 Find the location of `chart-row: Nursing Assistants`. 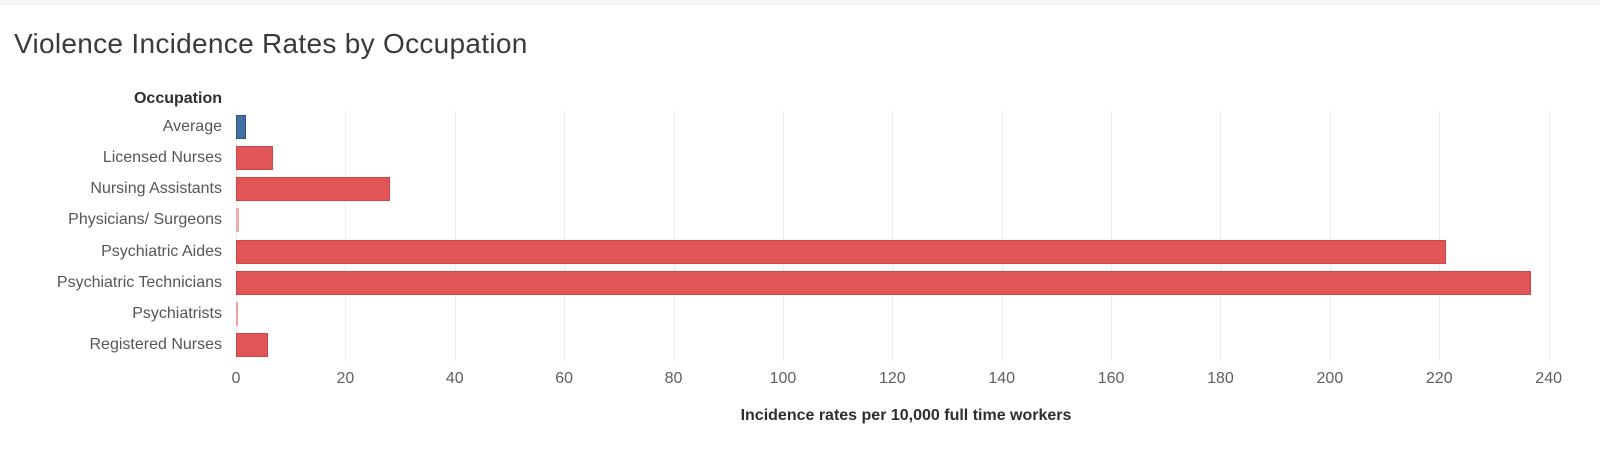

chart-row: Nursing Assistants is located at coordinates (800, 189).